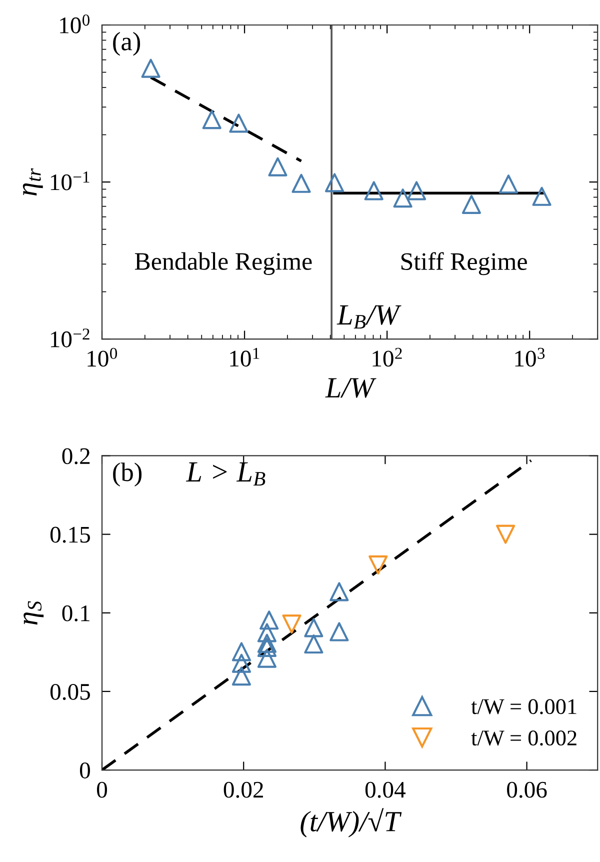  What do you see at coordinates (523, 706) in the screenshot?
I see `legend-label: t/W = 0.001` at bounding box center [523, 706].